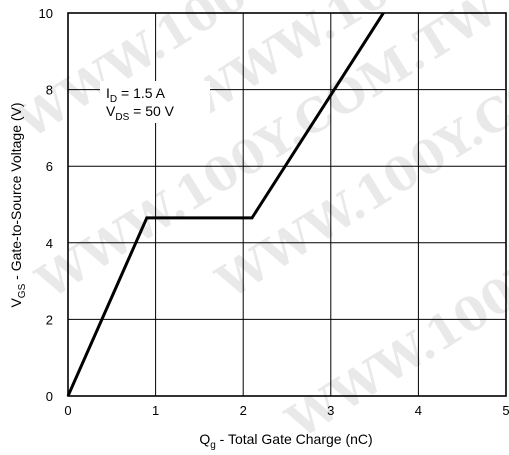 The width and height of the screenshot is (509, 455). I want to click on x-tick-label: 1, so click(155, 410).